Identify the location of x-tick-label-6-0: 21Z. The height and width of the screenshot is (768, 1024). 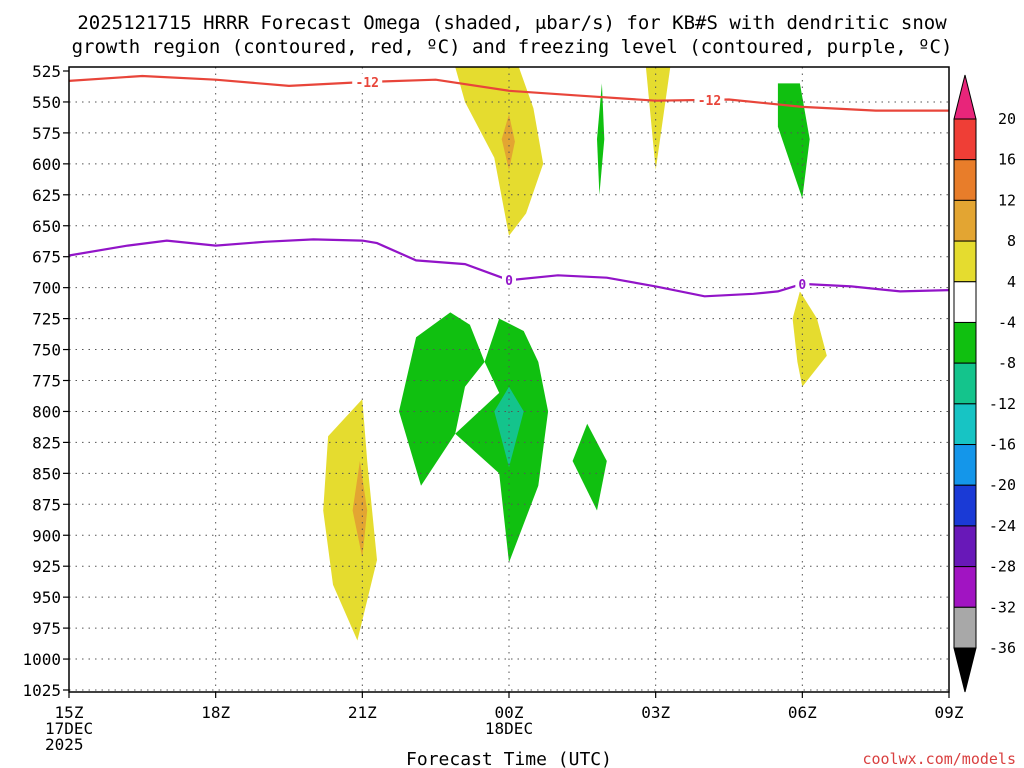
(362, 712).